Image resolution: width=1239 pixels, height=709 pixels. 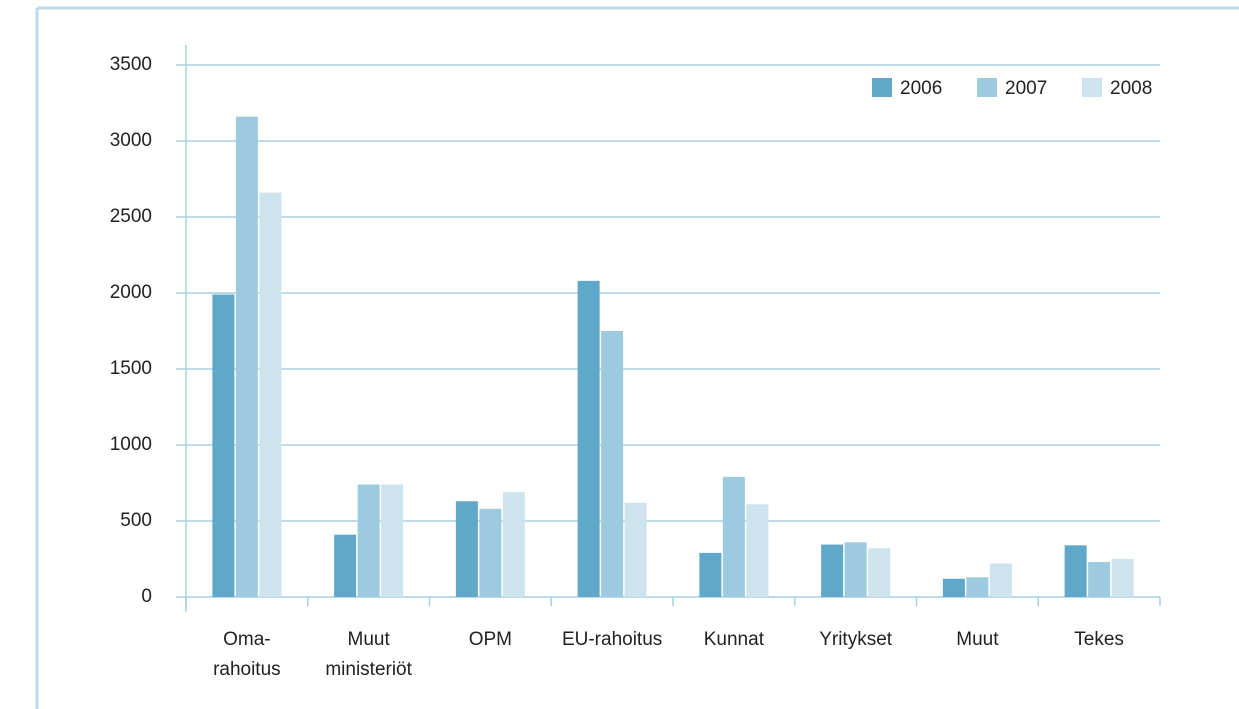 I want to click on x-tick-label-line: ministeriöt, so click(x=368, y=669).